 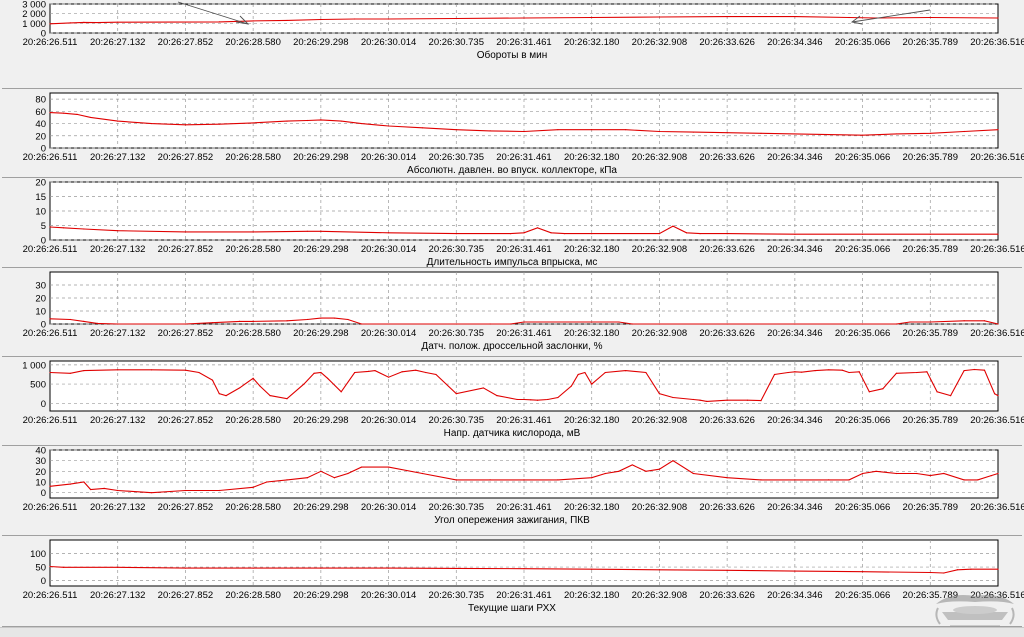 I want to click on club-logo, so click(x=975, y=611).